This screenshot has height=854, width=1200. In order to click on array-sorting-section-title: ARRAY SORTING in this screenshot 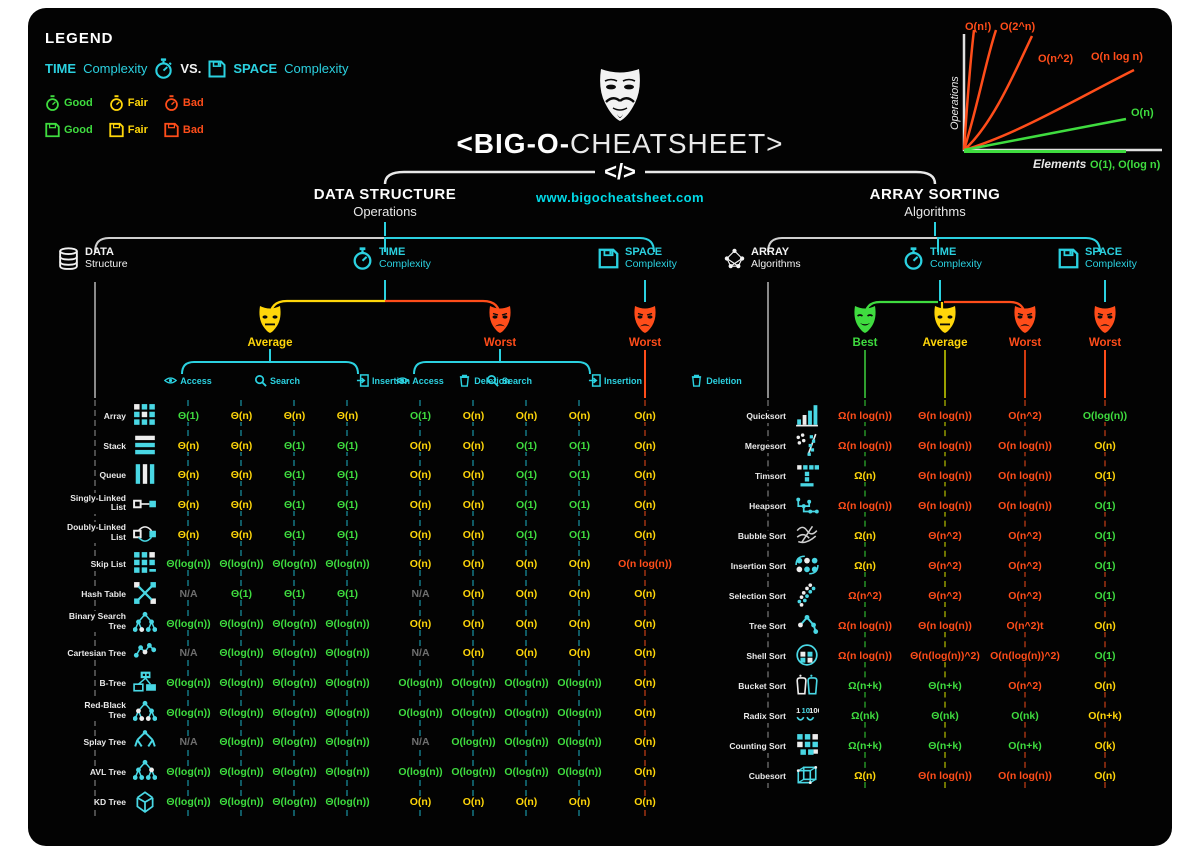, I will do `click(935, 194)`.